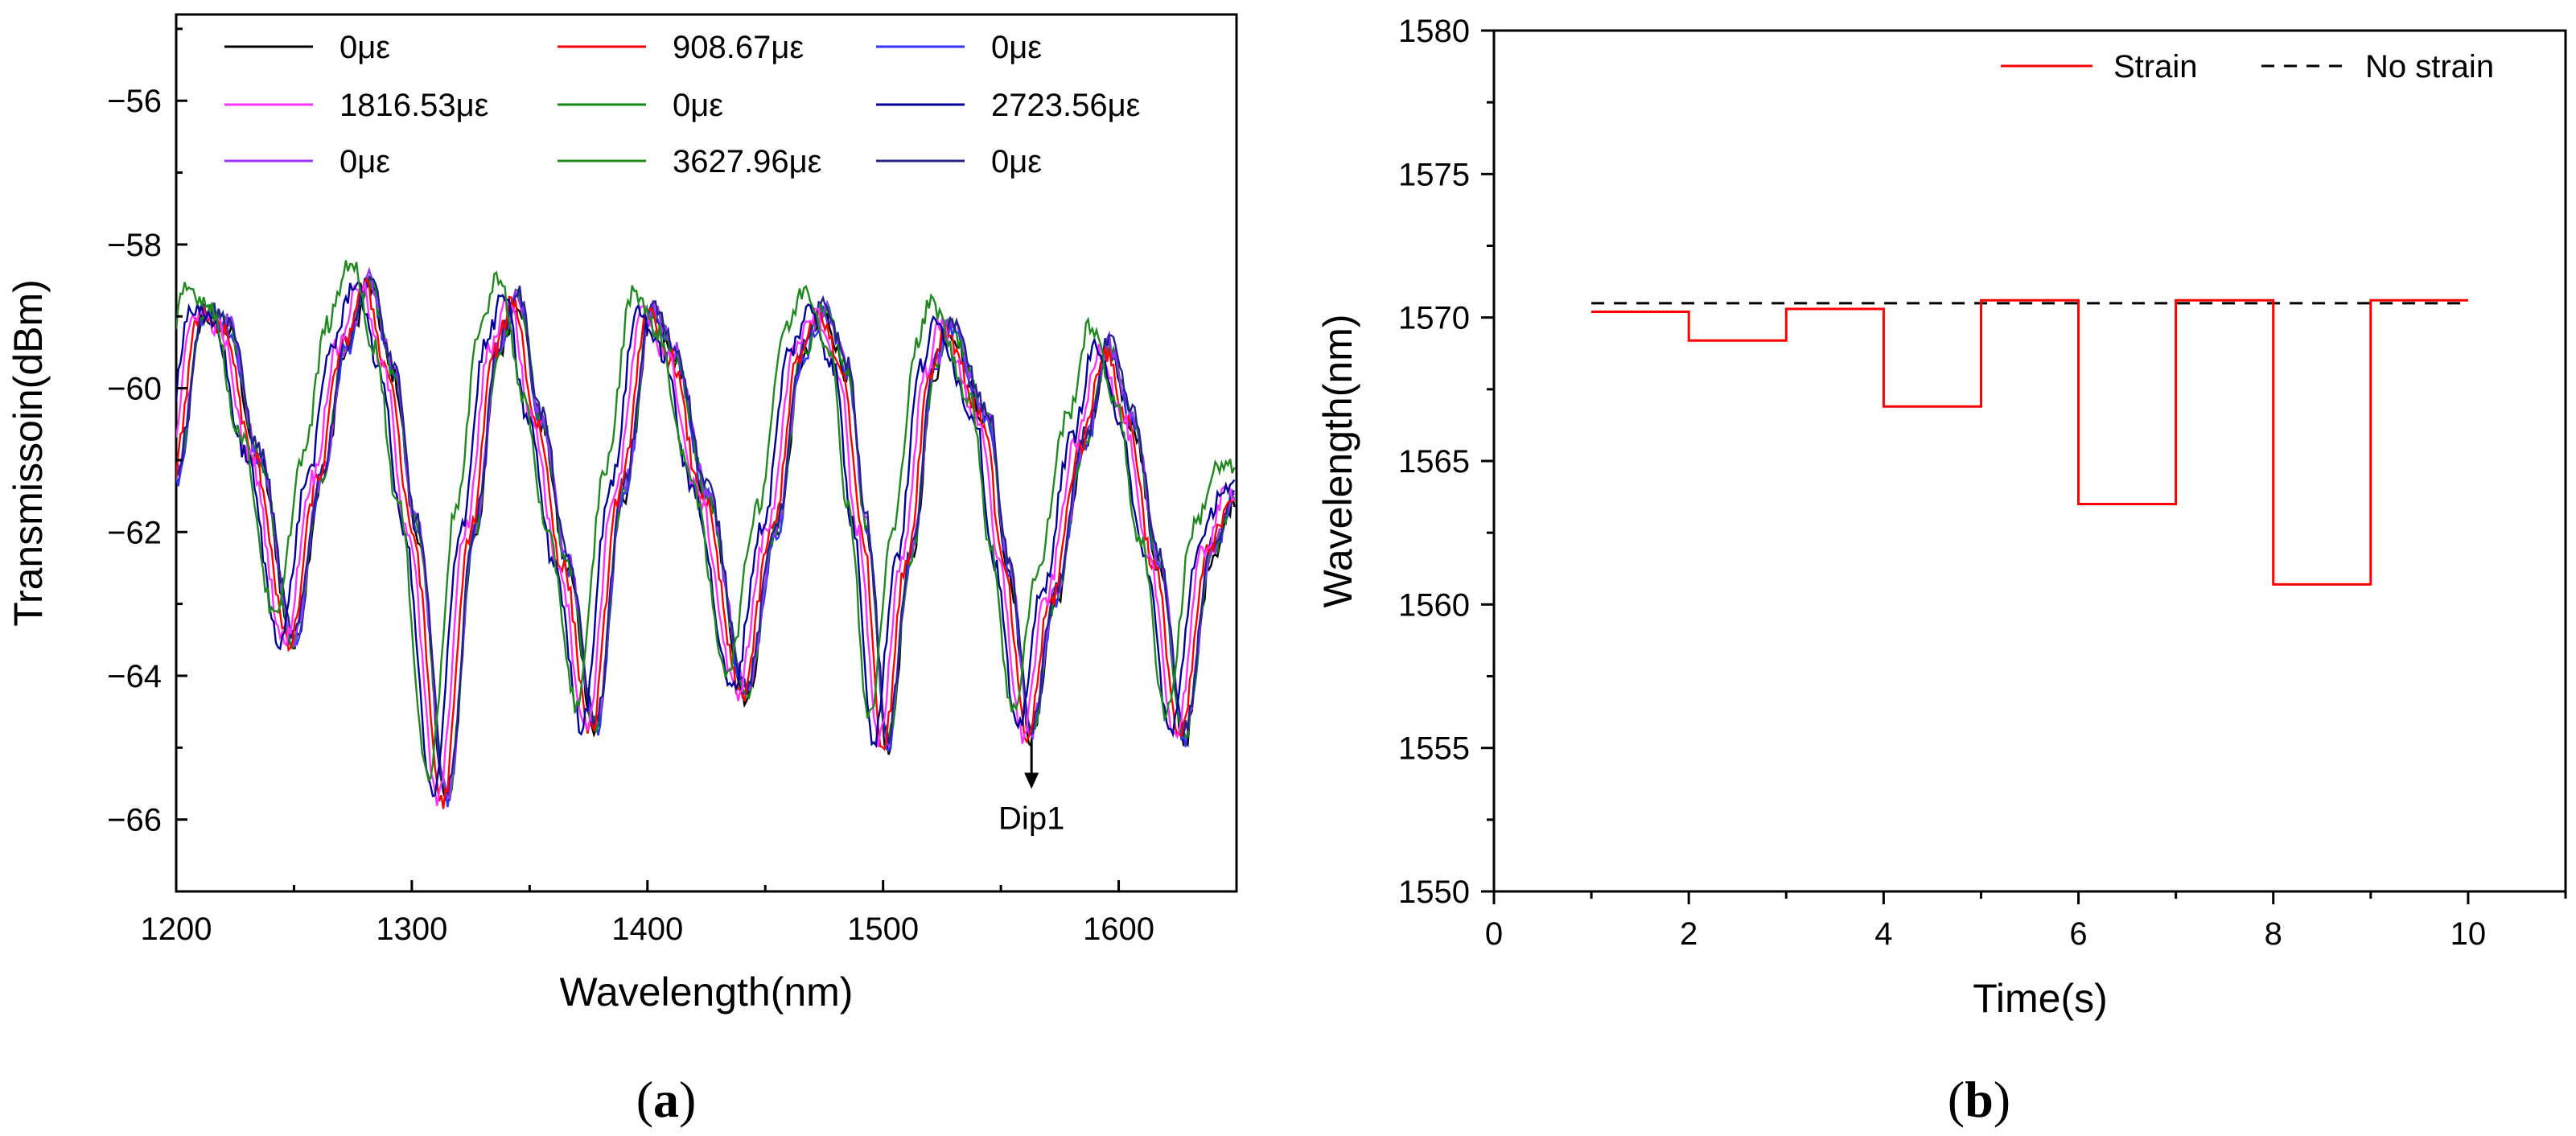 Image resolution: width=2576 pixels, height=1136 pixels. What do you see at coordinates (364, 47) in the screenshot?
I see `legend-label-0: 0με` at bounding box center [364, 47].